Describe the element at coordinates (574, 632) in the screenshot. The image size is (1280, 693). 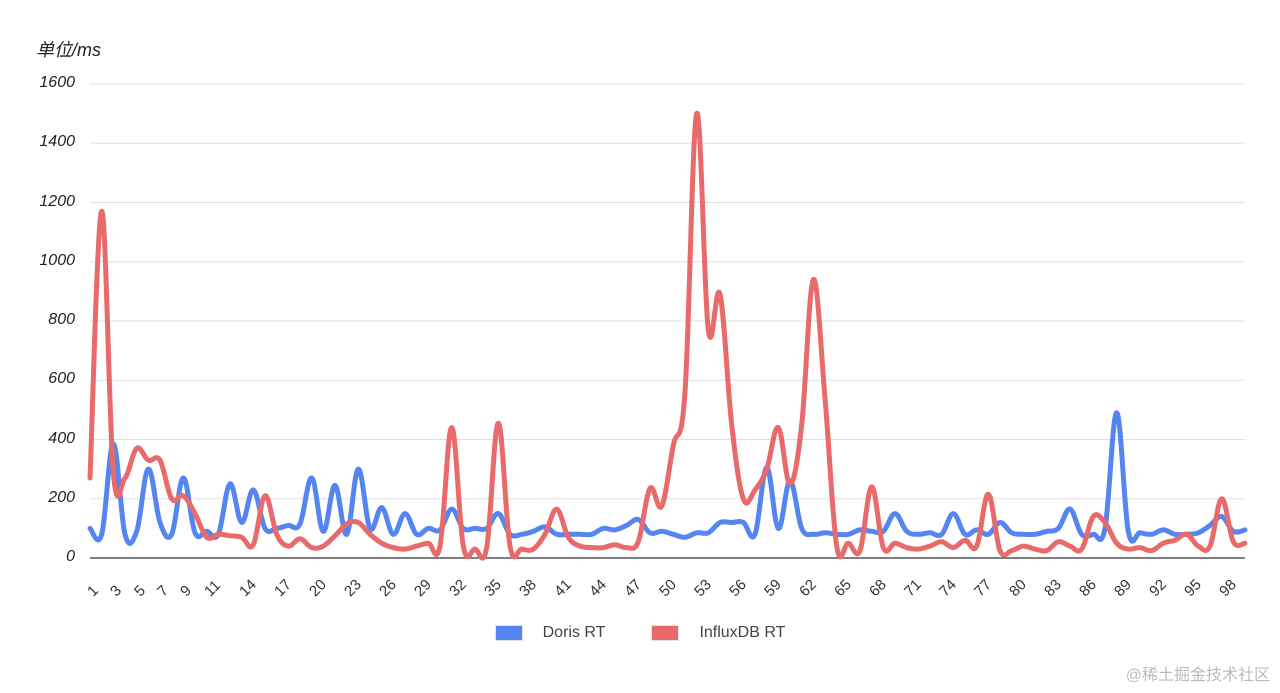
I see `legend-label-doris: Doris RT` at that location.